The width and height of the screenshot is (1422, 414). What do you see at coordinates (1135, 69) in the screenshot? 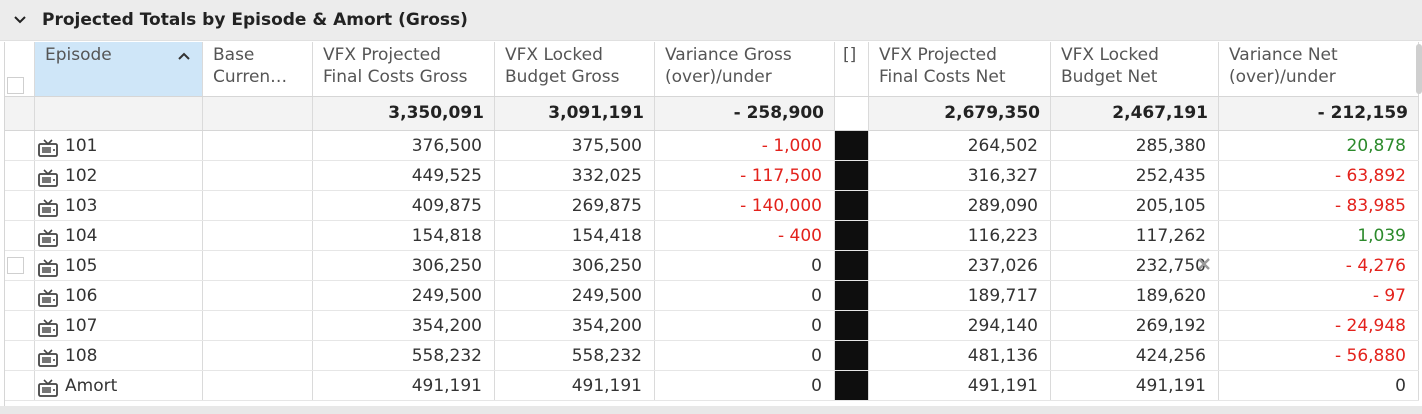
I see `column-header-vfx-locked-net: VFX Locked Budget Net` at bounding box center [1135, 69].